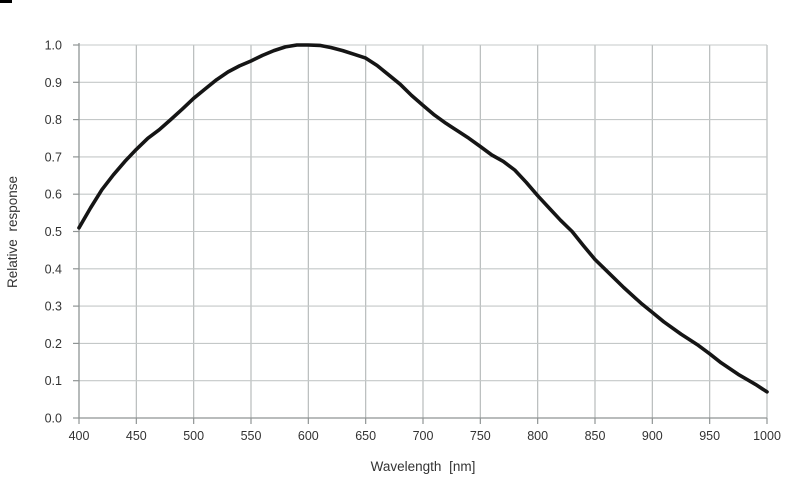 This screenshot has width=800, height=500. I want to click on x-tick-label: 850, so click(595, 436).